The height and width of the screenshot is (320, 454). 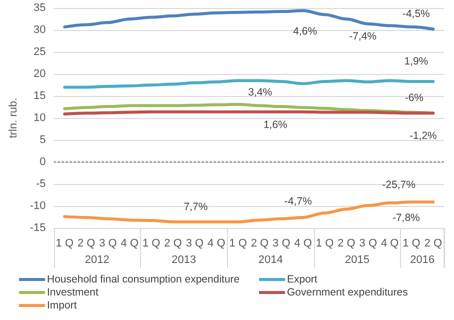 I want to click on text: 2012, so click(x=97, y=260).